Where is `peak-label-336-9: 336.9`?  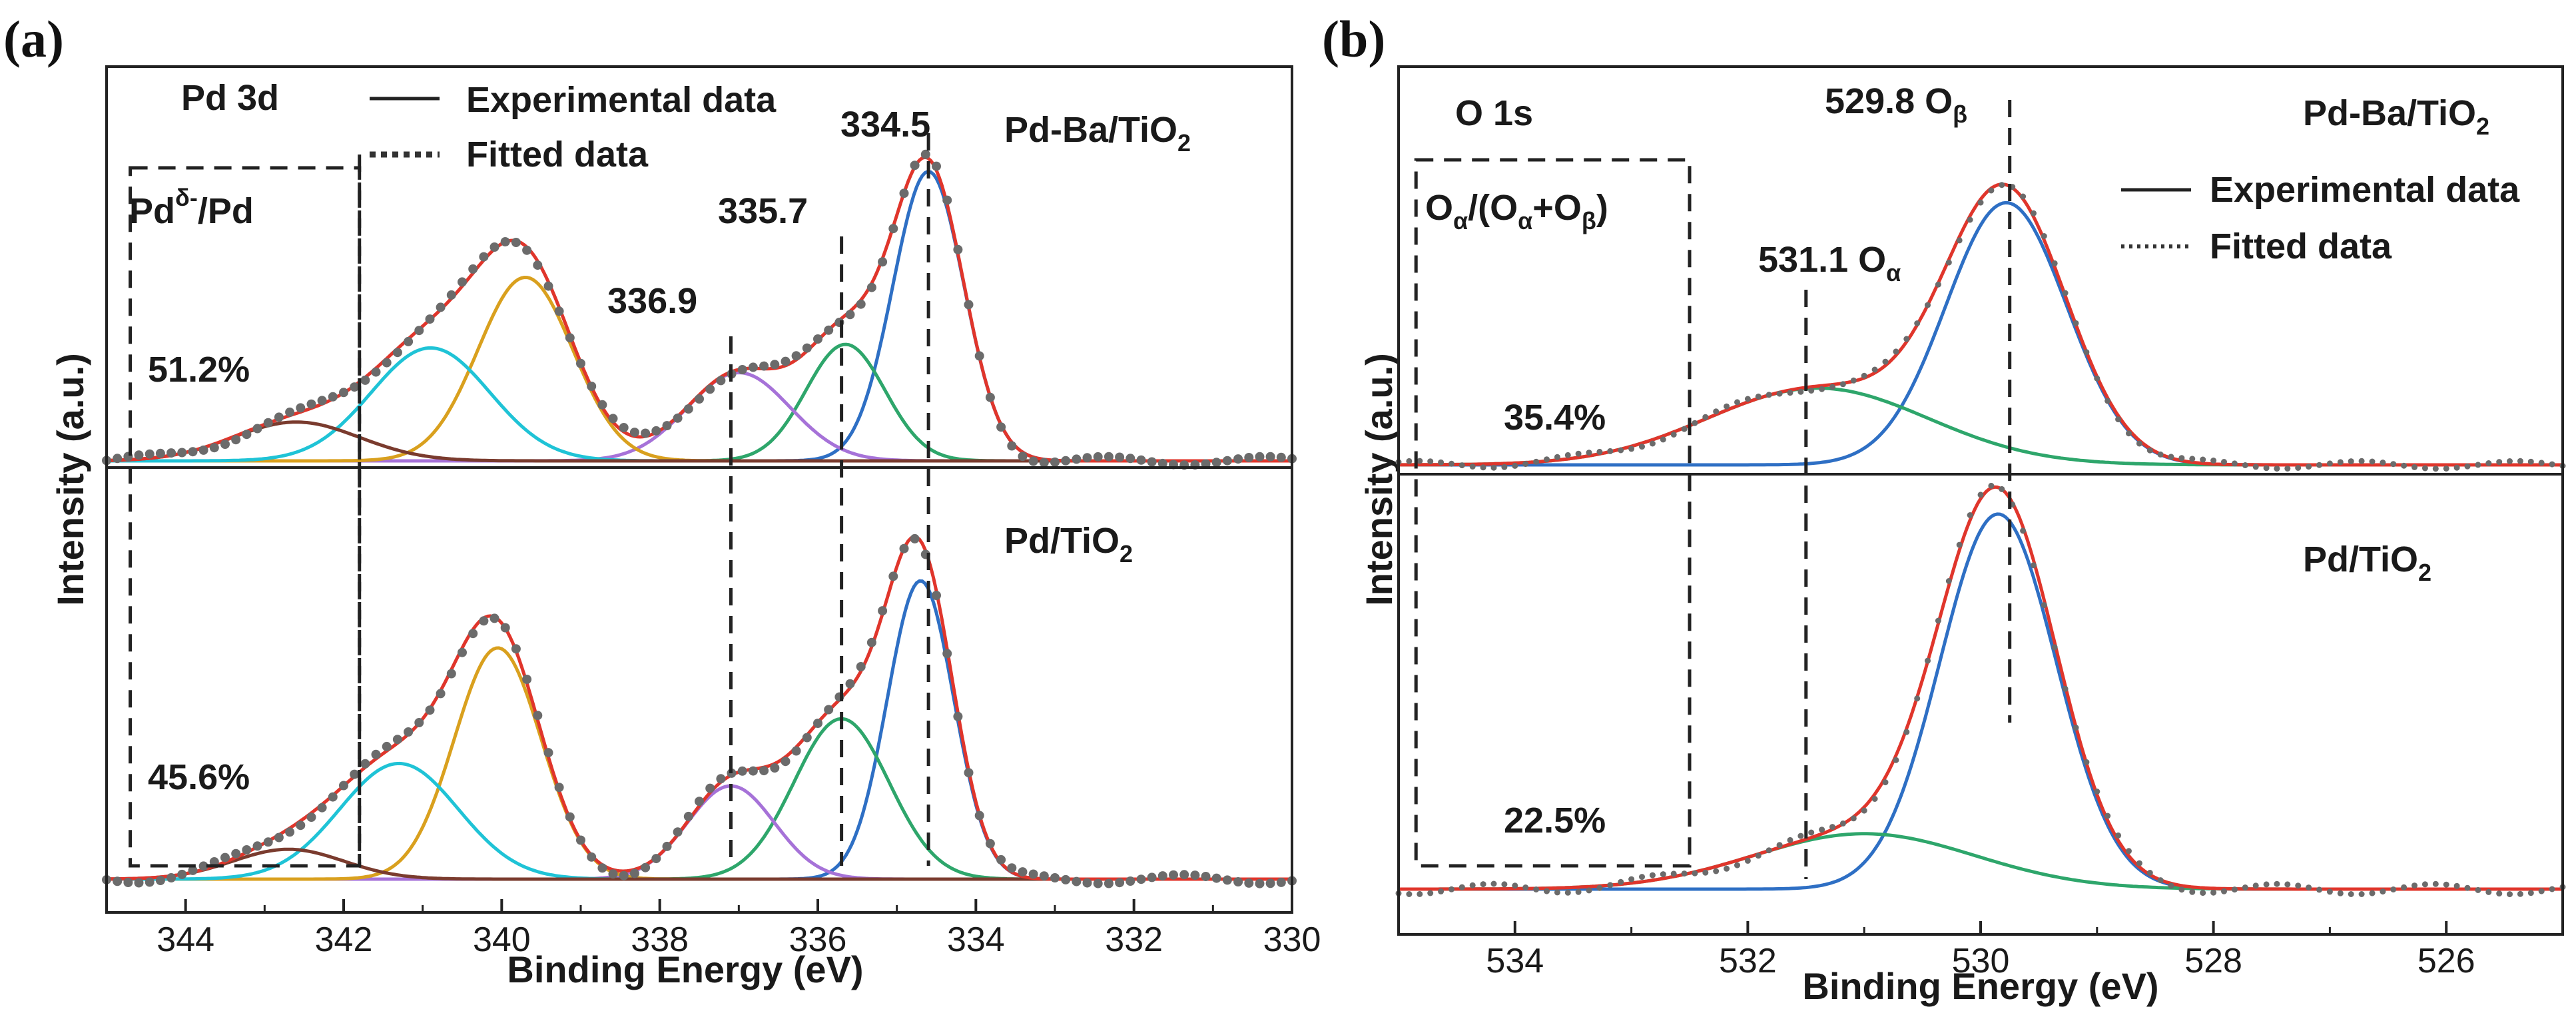
peak-label-336-9: 336.9 is located at coordinates (652, 301).